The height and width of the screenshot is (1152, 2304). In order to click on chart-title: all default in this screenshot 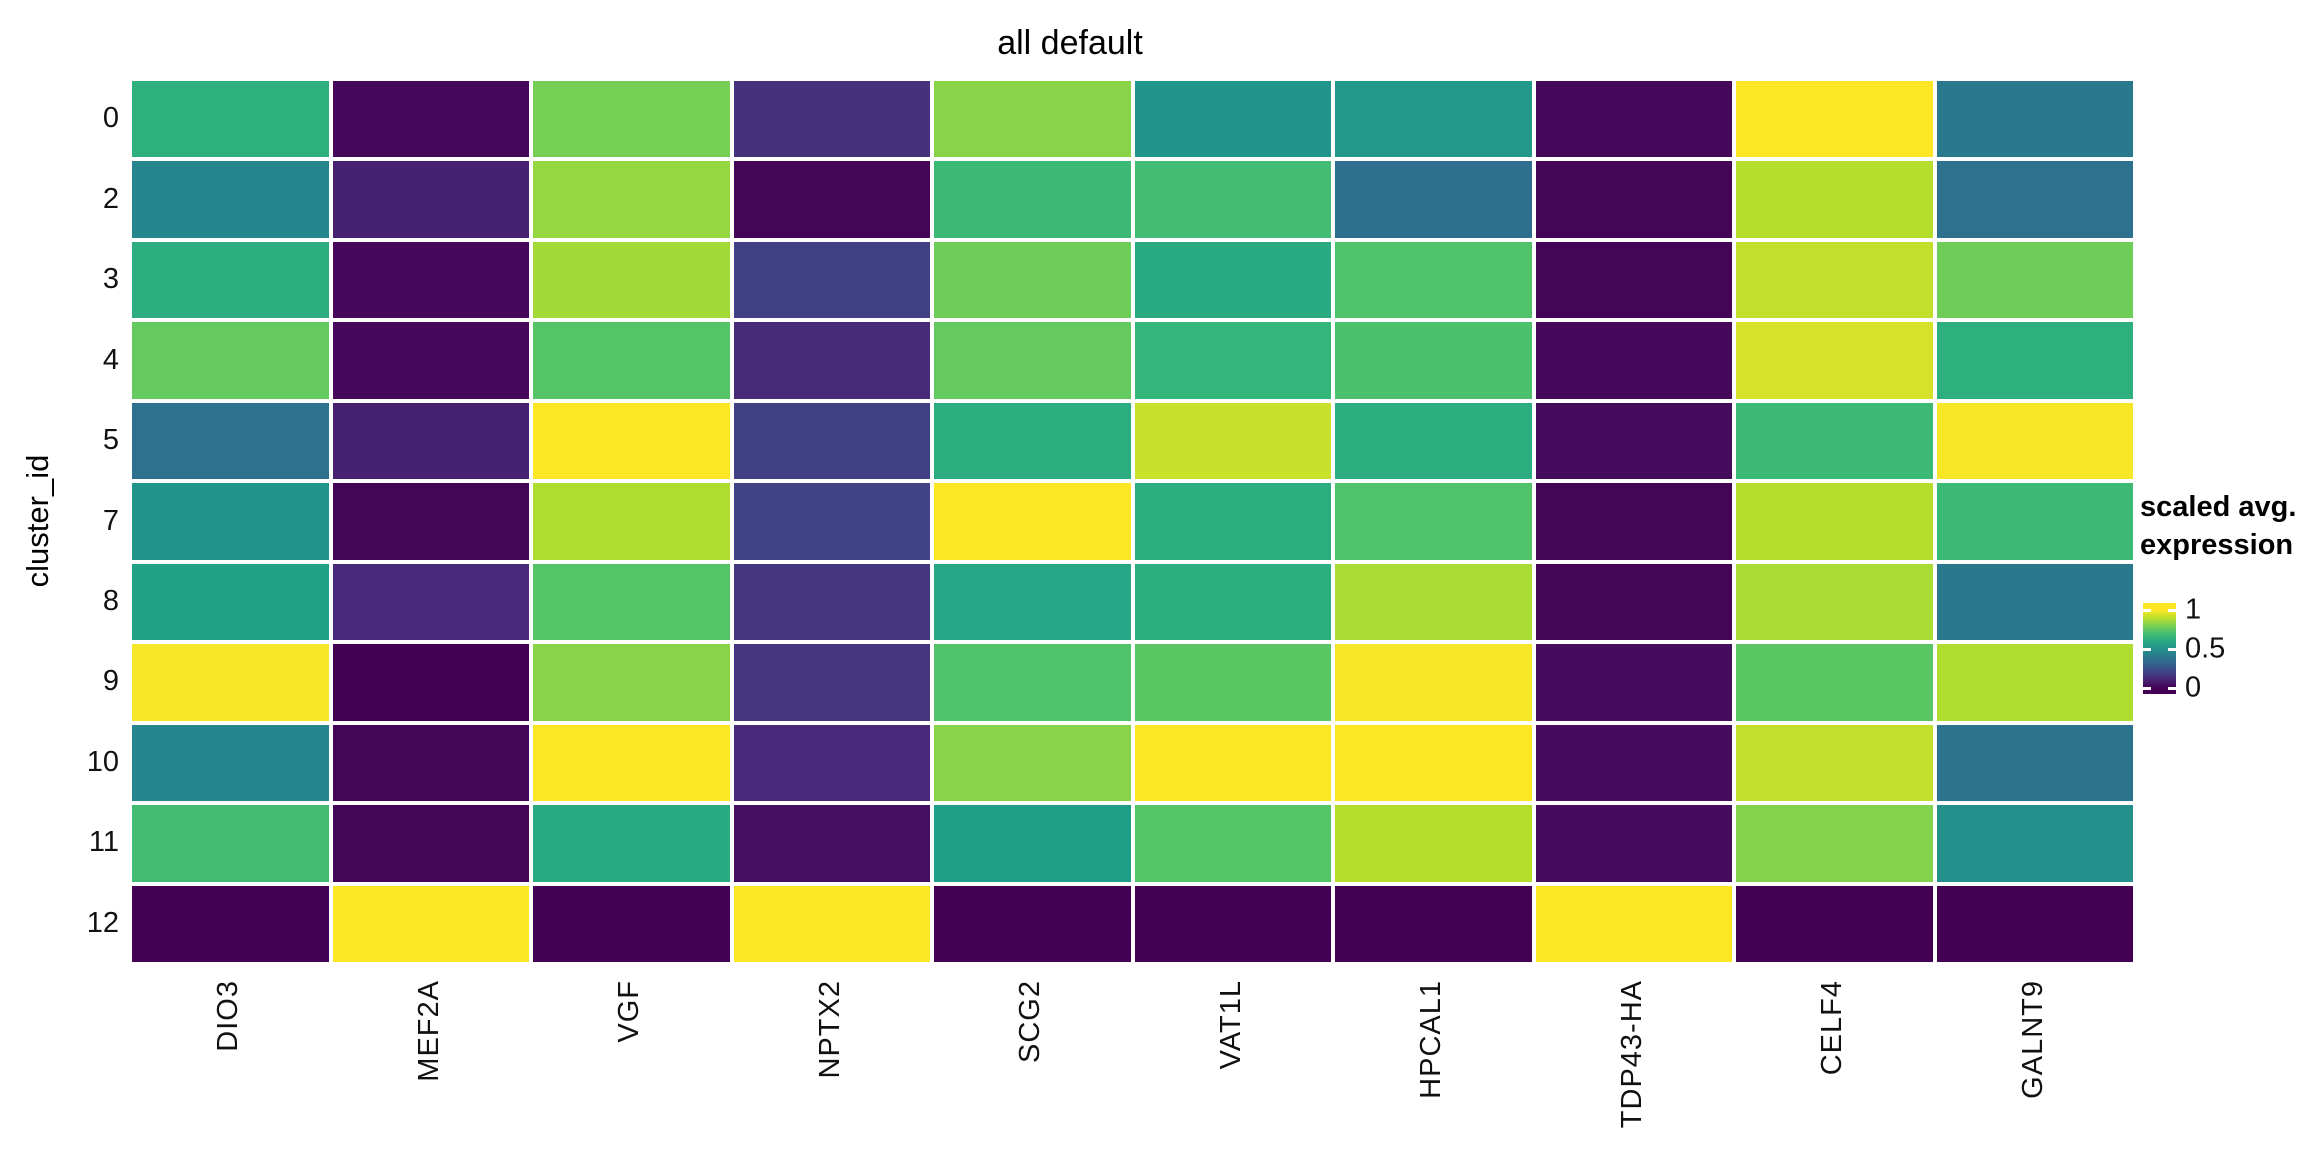, I will do `click(1070, 43)`.